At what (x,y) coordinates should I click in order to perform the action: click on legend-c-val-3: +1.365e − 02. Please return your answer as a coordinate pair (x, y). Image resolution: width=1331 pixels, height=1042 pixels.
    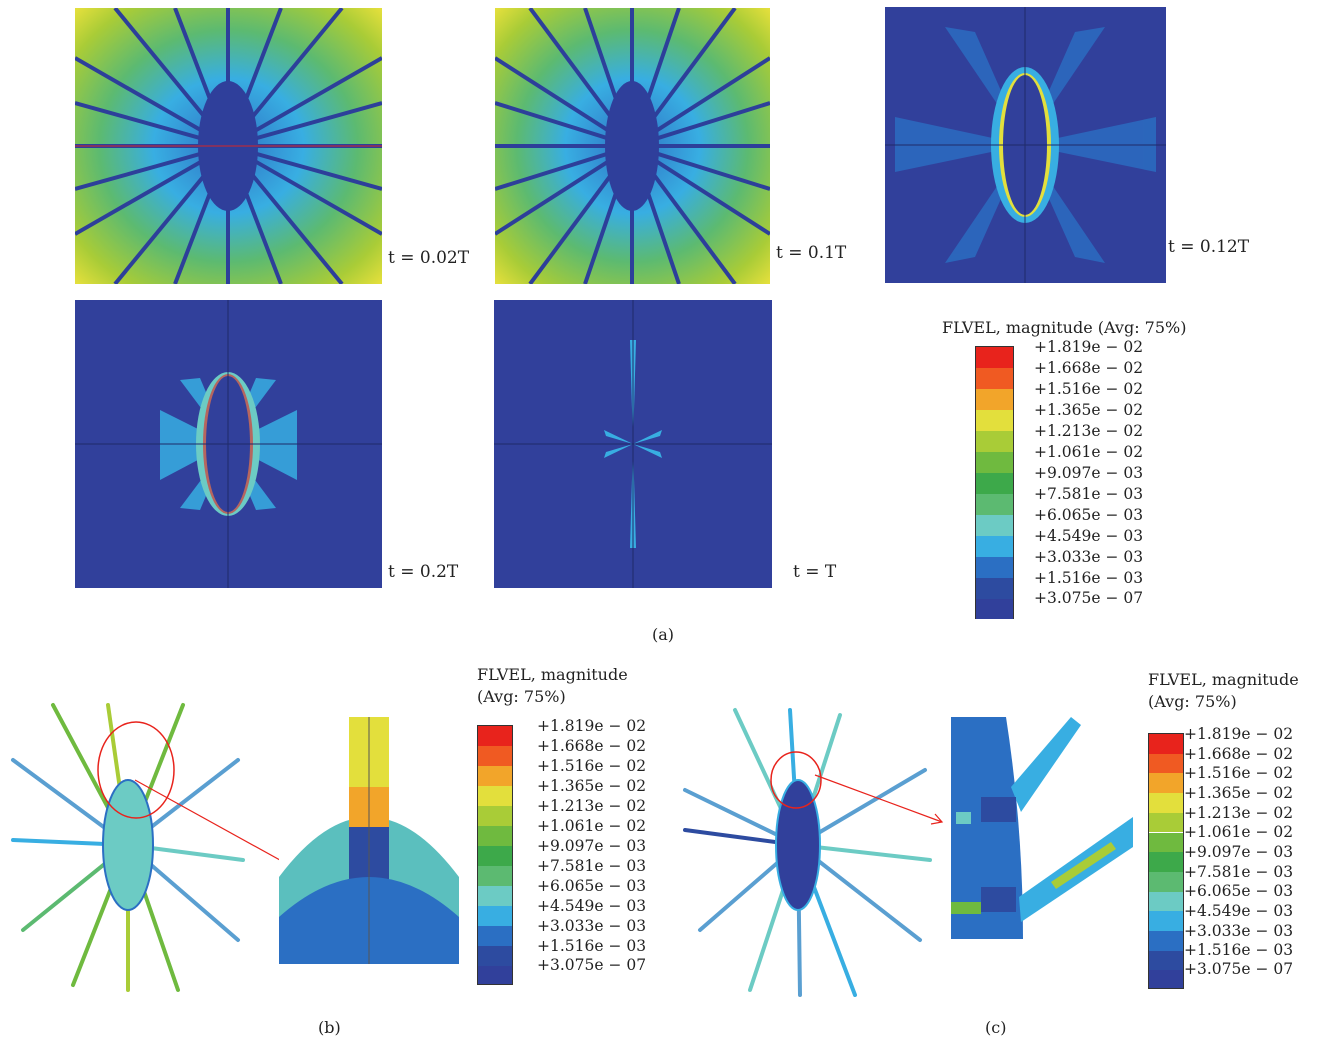
    Looking at the image, I should click on (1239, 793).